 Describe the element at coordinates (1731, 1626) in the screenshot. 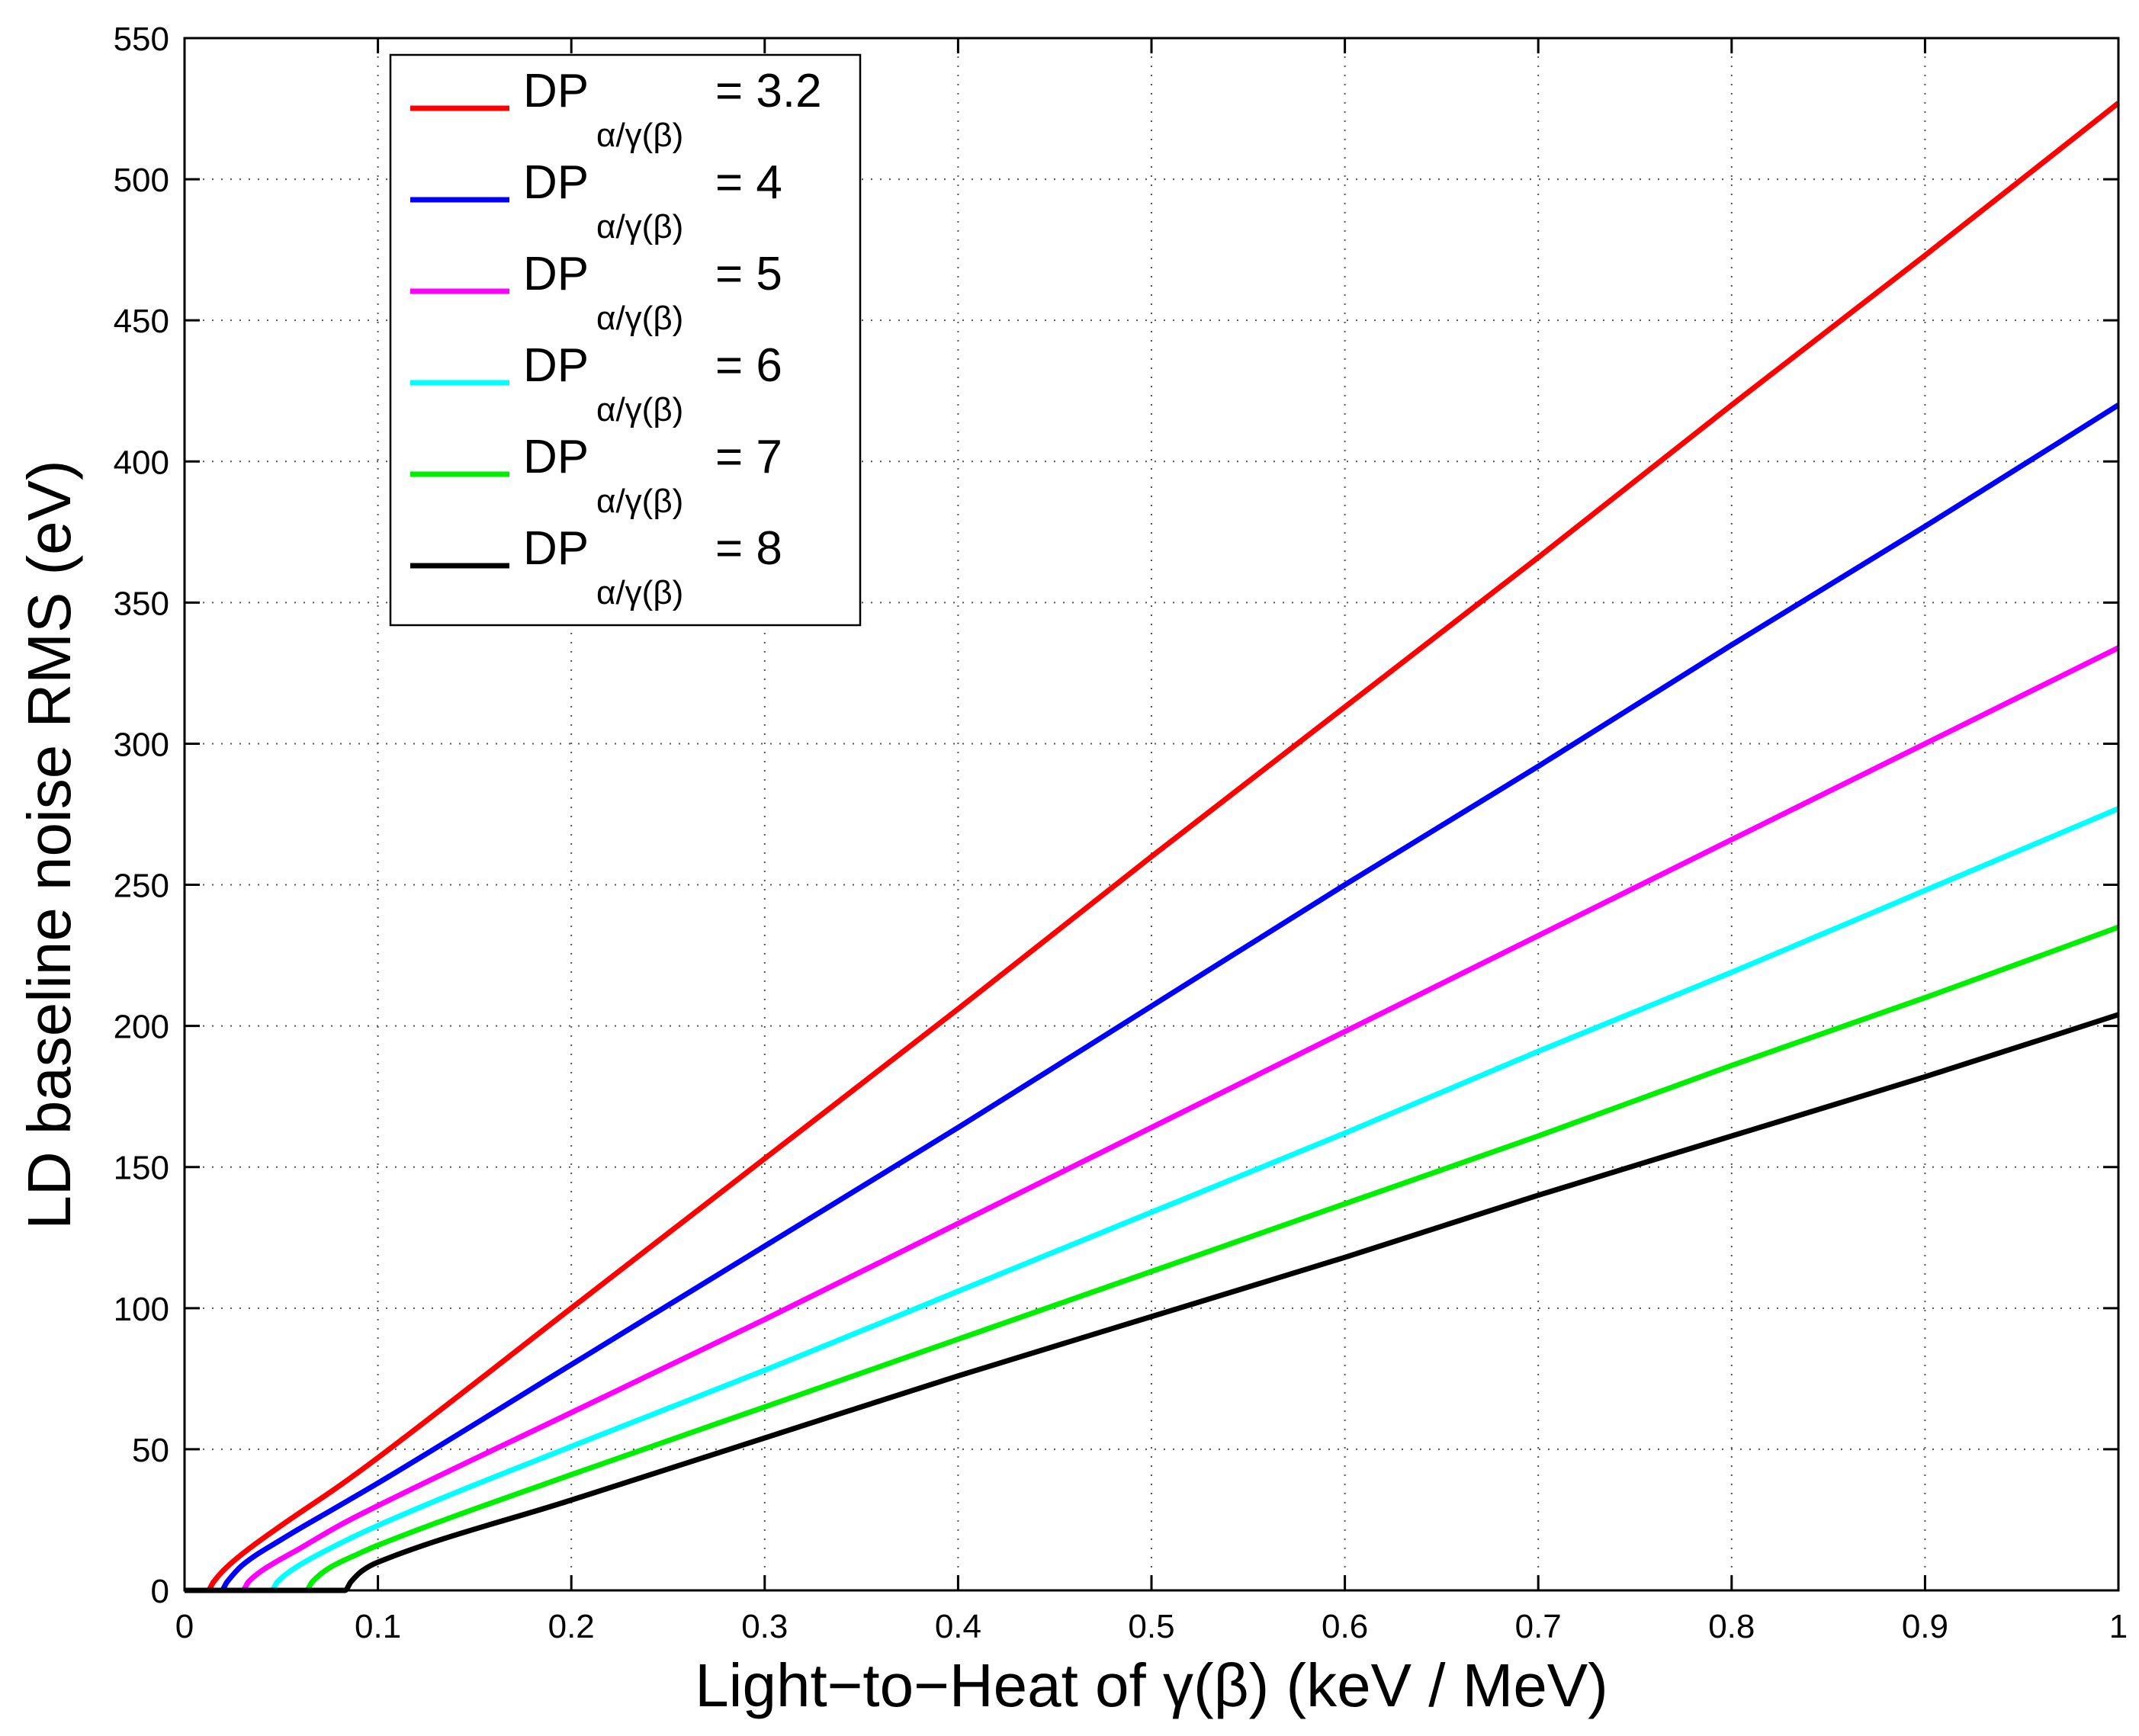

I see `x-tick-label: 0.8` at that location.